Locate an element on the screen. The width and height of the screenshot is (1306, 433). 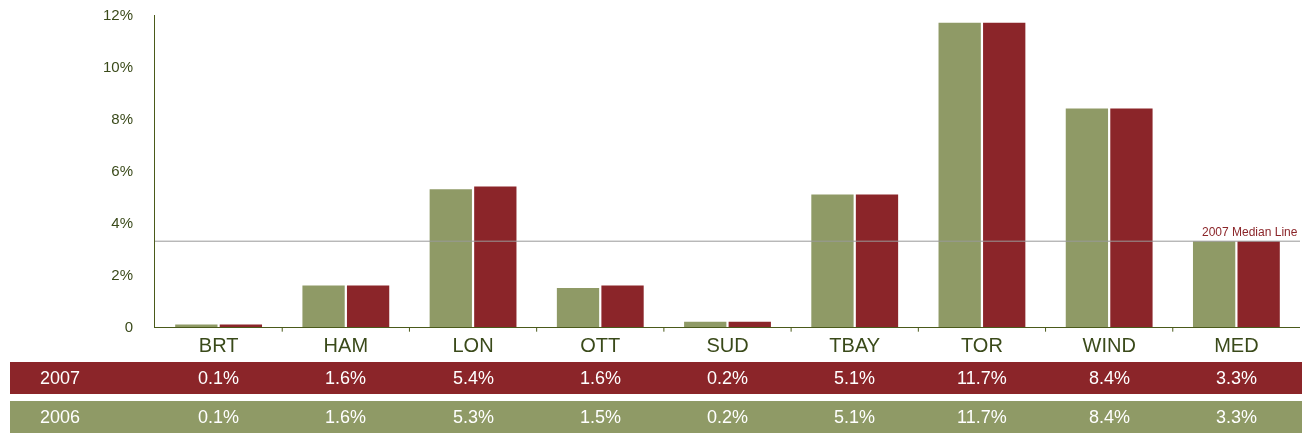
x-tick-label: WIND is located at coordinates (1109, 345).